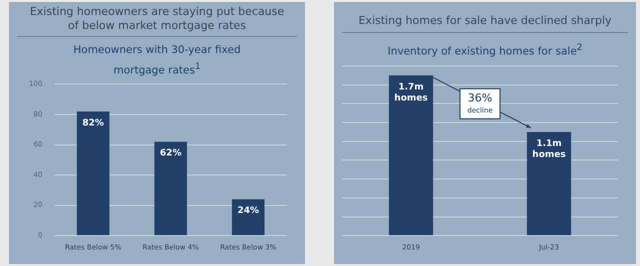  What do you see at coordinates (248, 211) in the screenshot?
I see `data-label: 24%` at bounding box center [248, 211].